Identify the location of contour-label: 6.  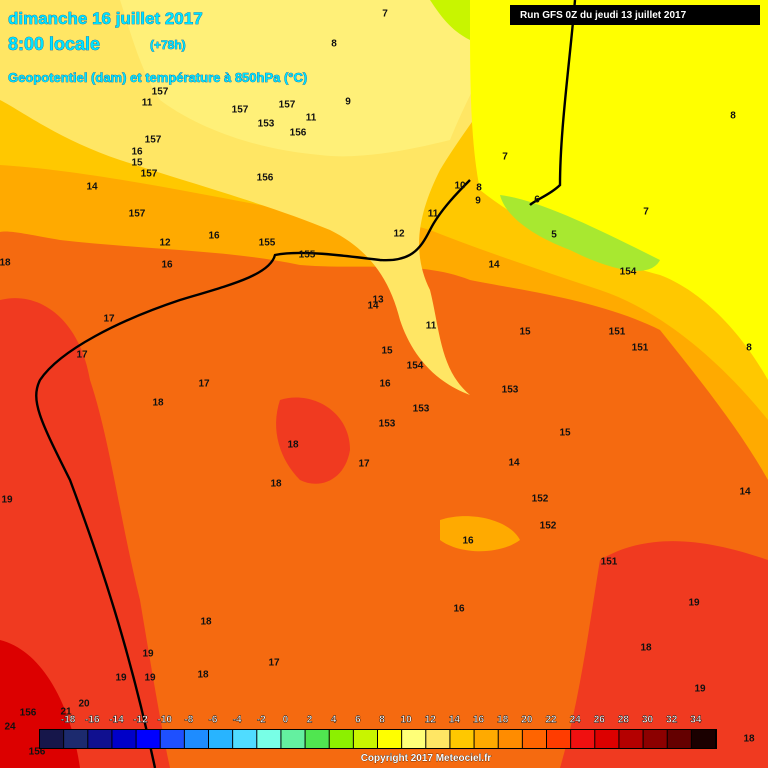
(537, 200).